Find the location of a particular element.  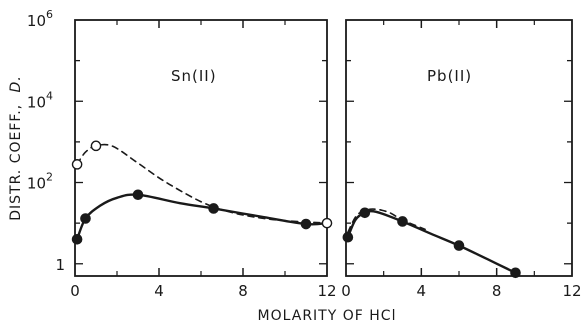

x-tick-labels-right: 0 4 8 12 is located at coordinates (461, 291).